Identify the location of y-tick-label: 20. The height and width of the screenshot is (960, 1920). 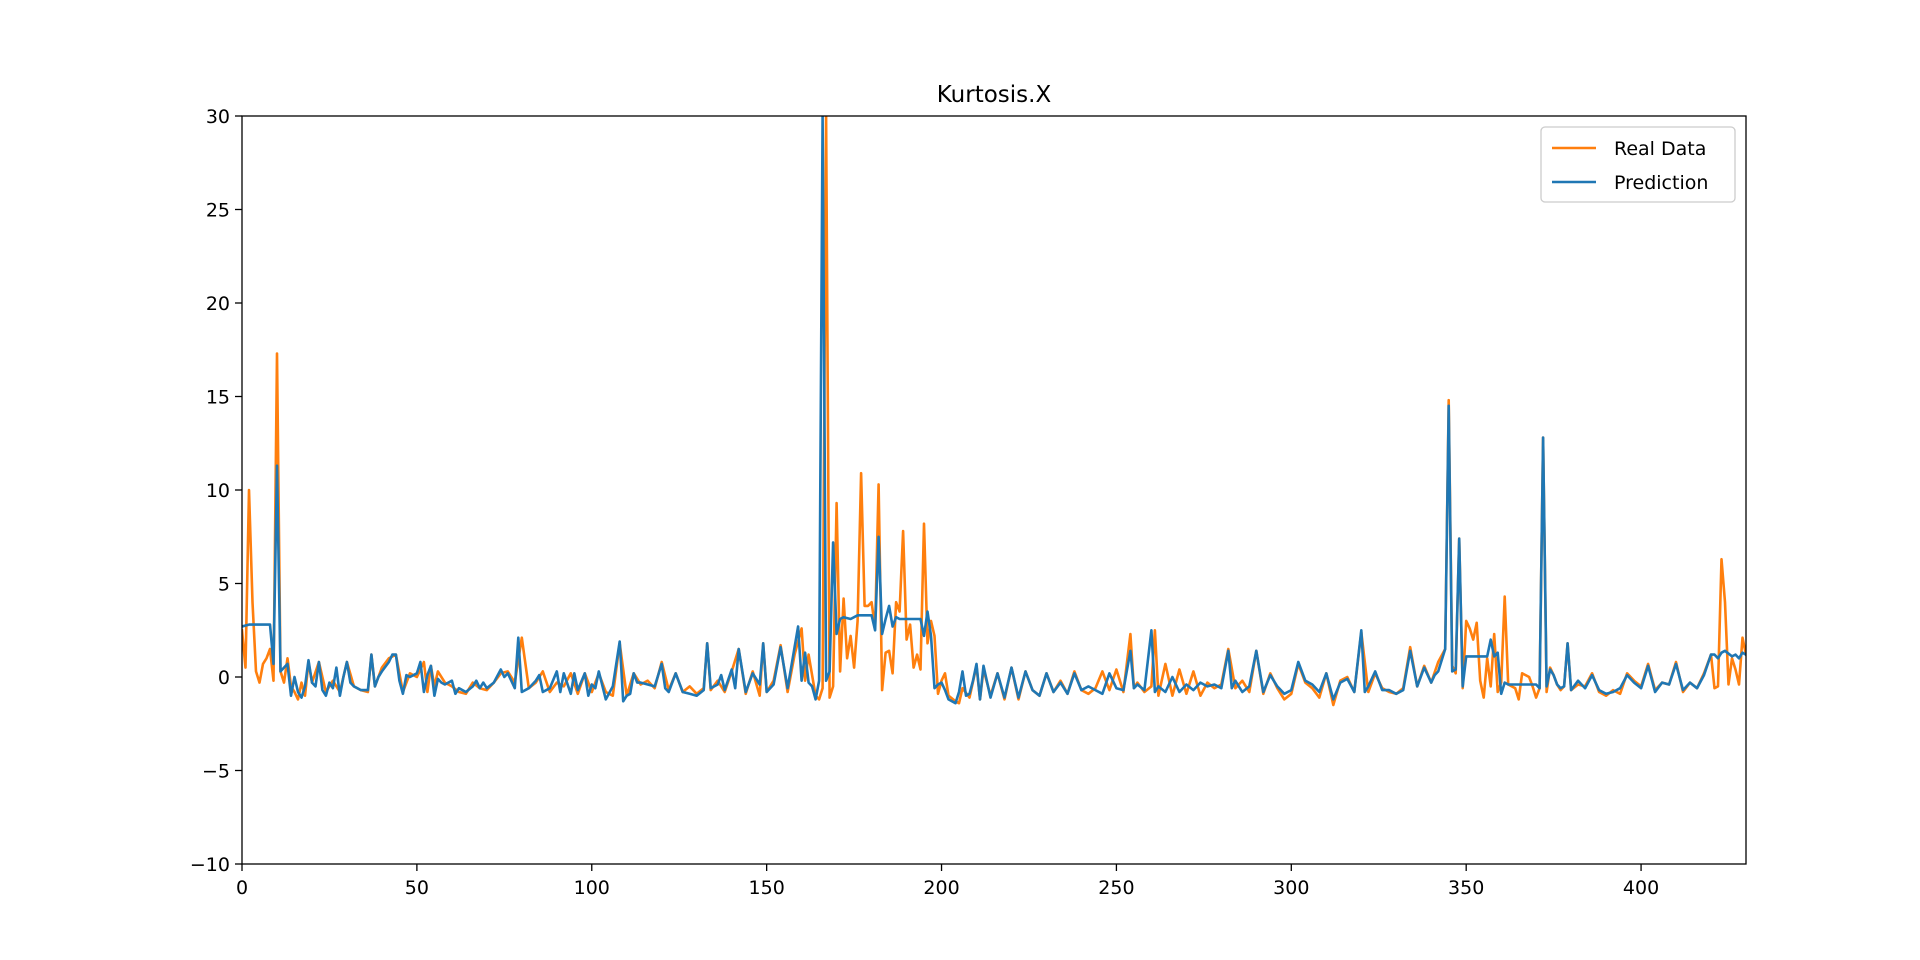
(218, 304).